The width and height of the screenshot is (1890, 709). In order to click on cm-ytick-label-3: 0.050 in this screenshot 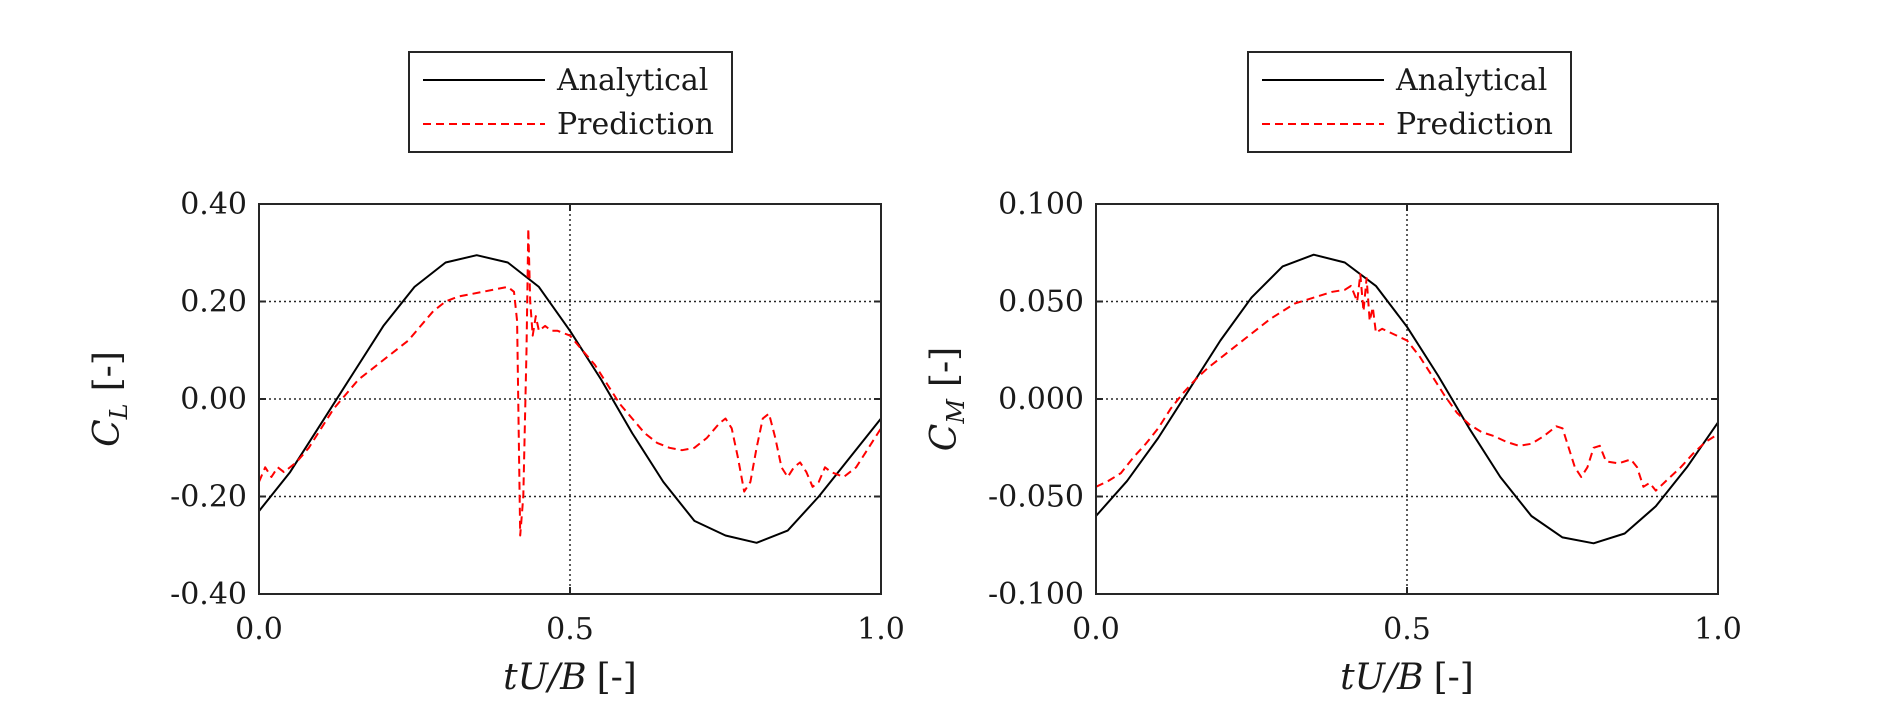, I will do `click(1041, 302)`.